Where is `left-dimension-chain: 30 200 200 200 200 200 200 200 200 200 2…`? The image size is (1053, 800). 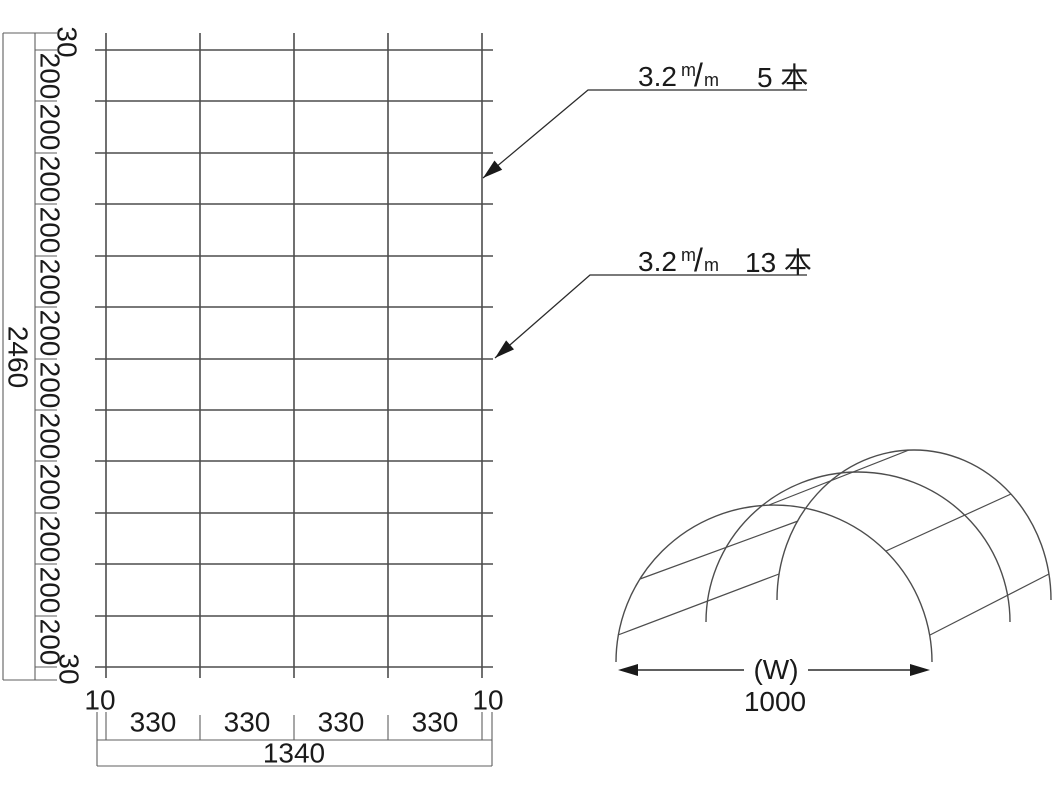 left-dimension-chain: 30 200 200 200 200 200 200 200 200 200 2… is located at coordinates (43, 355).